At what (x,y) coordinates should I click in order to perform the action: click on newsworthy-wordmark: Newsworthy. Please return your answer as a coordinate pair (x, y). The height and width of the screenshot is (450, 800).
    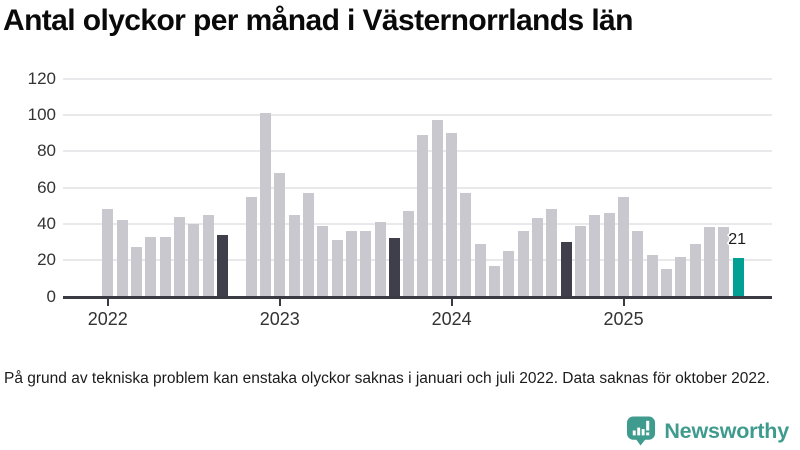
    Looking at the image, I should click on (726, 430).